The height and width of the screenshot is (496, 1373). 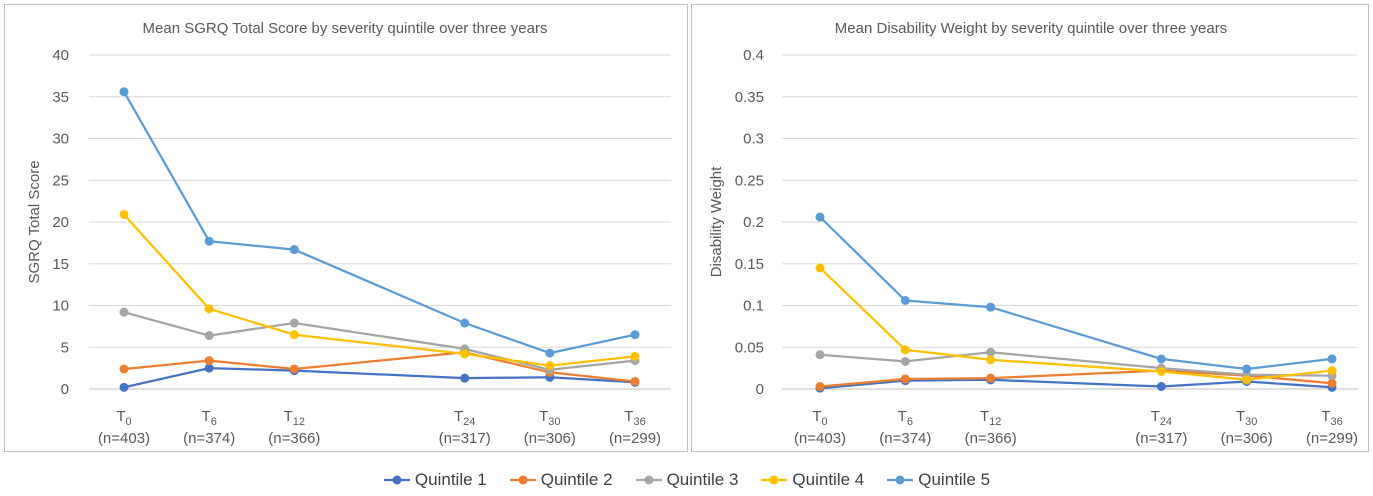 What do you see at coordinates (716, 221) in the screenshot?
I see `y-axis-title: Disability Weight` at bounding box center [716, 221].